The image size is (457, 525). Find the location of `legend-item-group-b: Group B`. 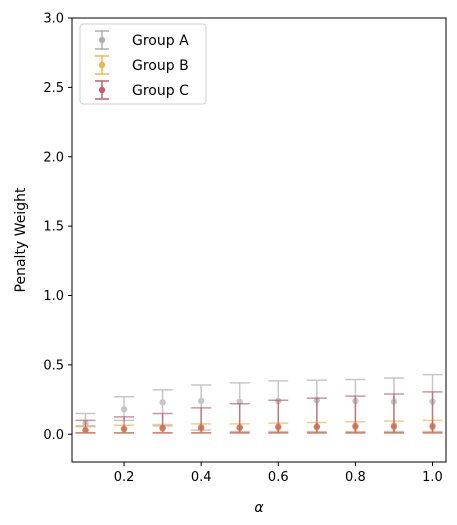

legend-item-group-b: Group B is located at coordinates (142, 65).